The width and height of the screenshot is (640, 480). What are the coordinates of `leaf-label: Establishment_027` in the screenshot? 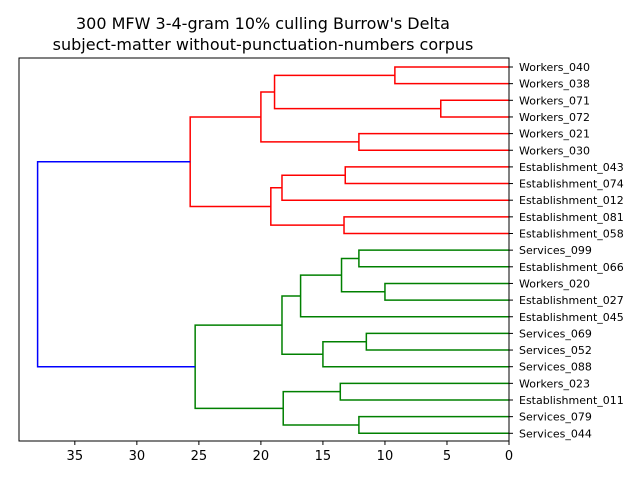 It's located at (571, 300).